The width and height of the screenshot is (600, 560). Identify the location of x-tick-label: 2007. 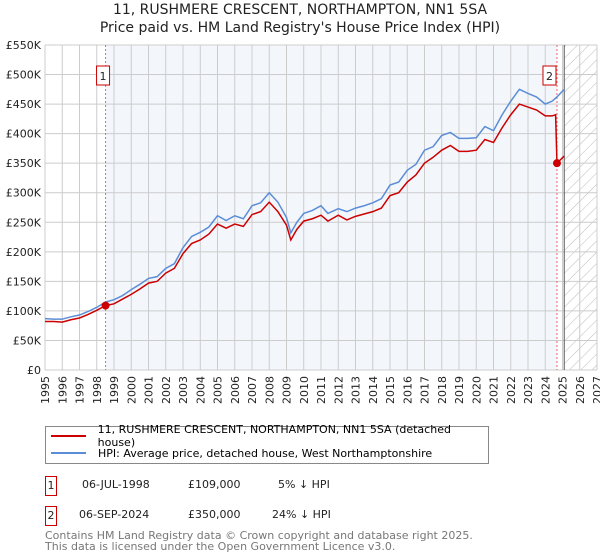
(252, 390).